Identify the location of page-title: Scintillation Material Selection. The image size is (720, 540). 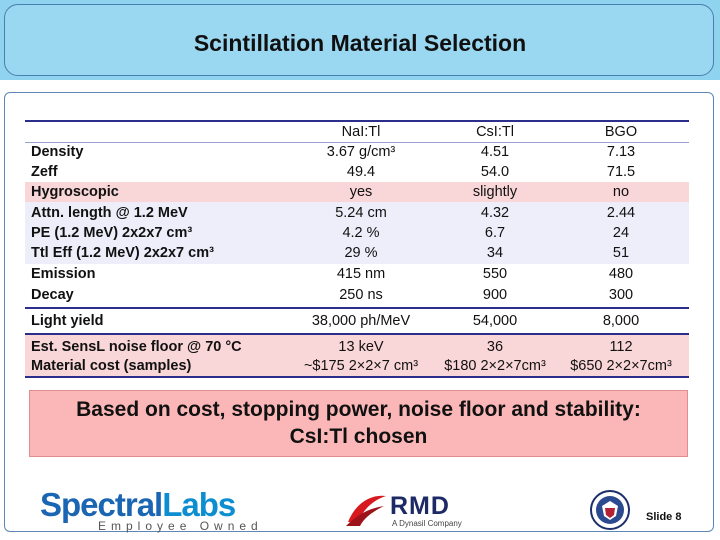
(360, 43).